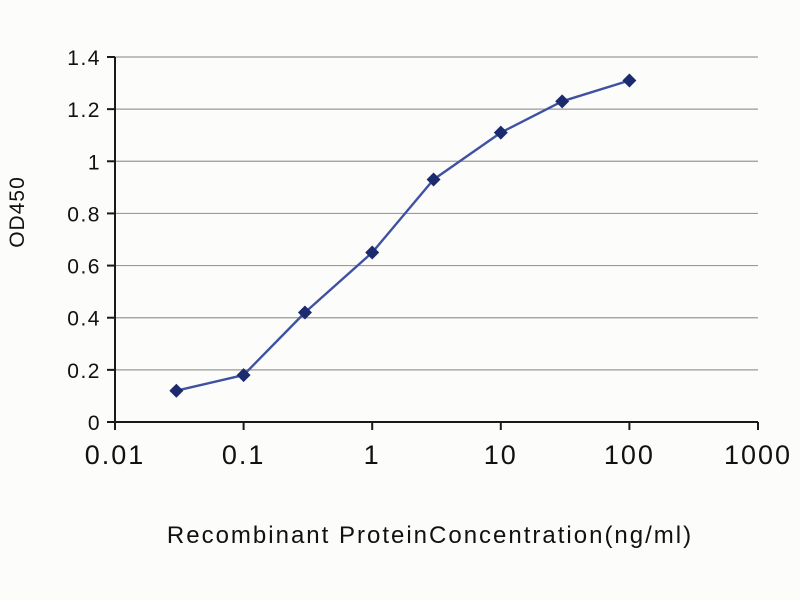  I want to click on x-tick-label: 0.01, so click(115, 455).